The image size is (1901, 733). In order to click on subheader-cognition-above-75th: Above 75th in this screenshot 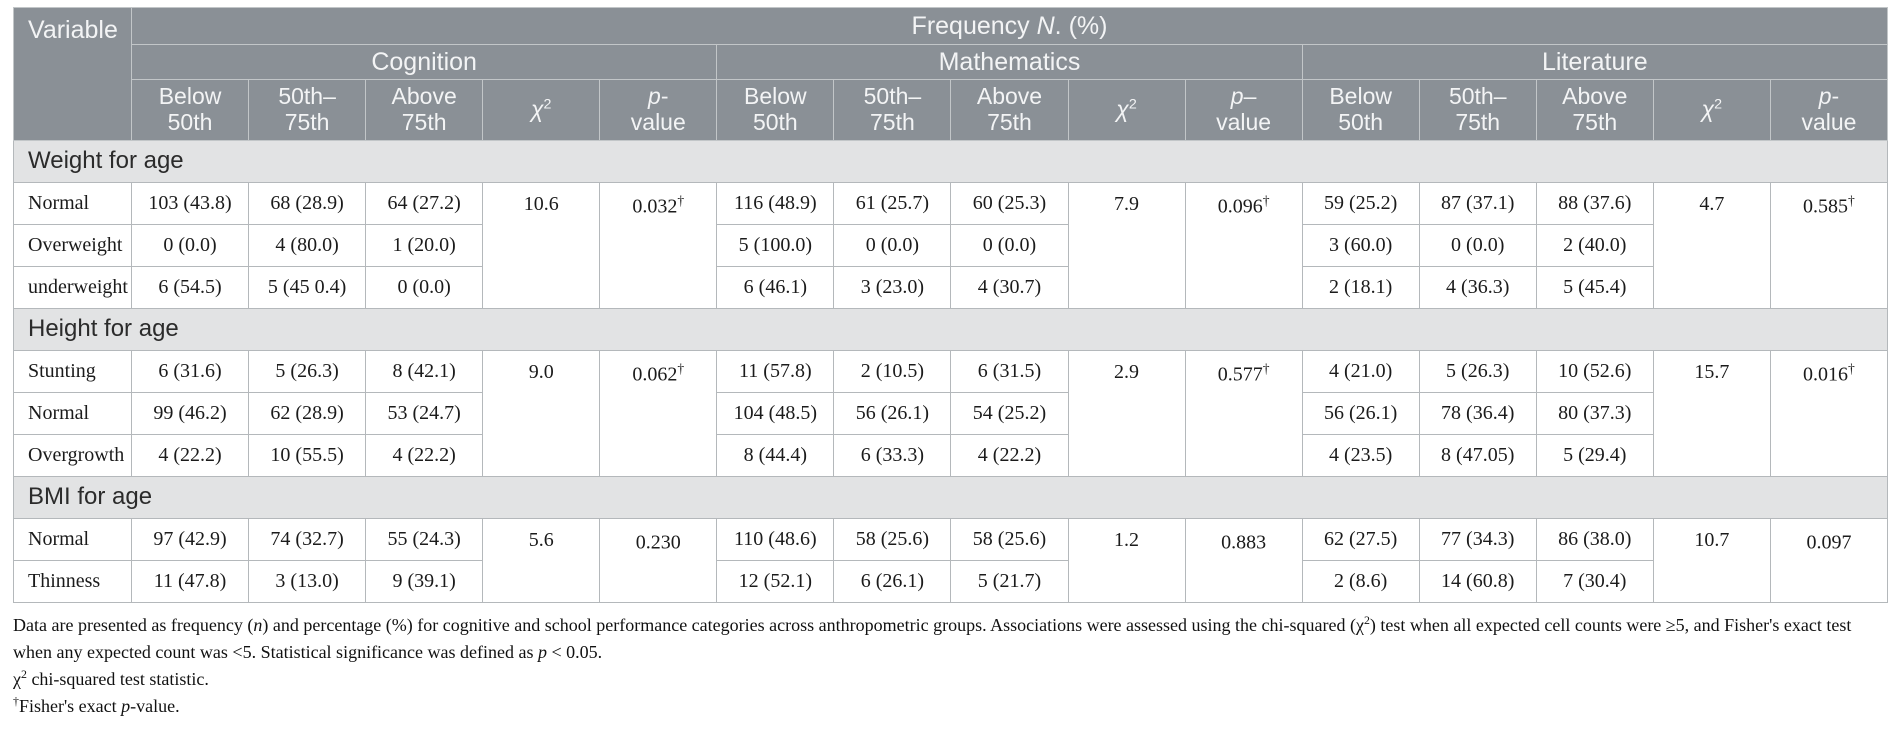, I will do `click(424, 110)`.